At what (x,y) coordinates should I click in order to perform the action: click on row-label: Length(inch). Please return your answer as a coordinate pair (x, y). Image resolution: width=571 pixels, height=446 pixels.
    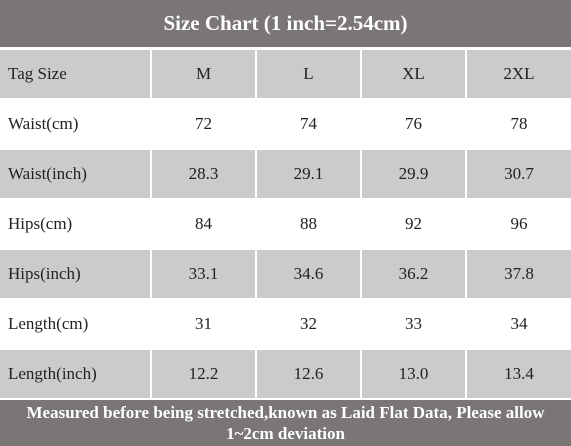
    Looking at the image, I should click on (75, 374).